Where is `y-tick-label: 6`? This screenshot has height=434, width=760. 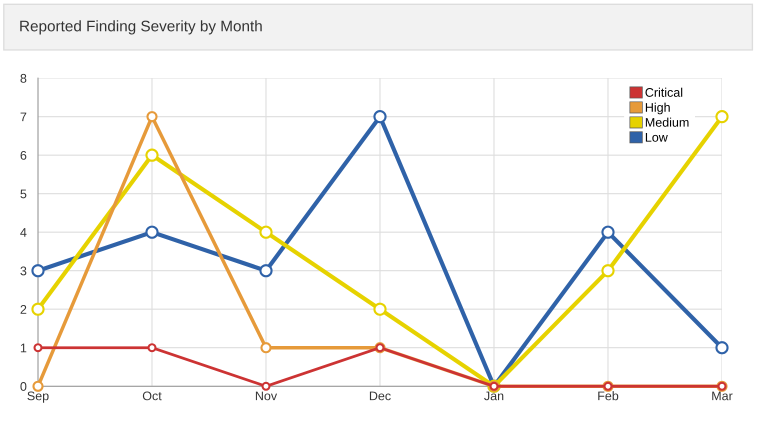 y-tick-label: 6 is located at coordinates (23, 155).